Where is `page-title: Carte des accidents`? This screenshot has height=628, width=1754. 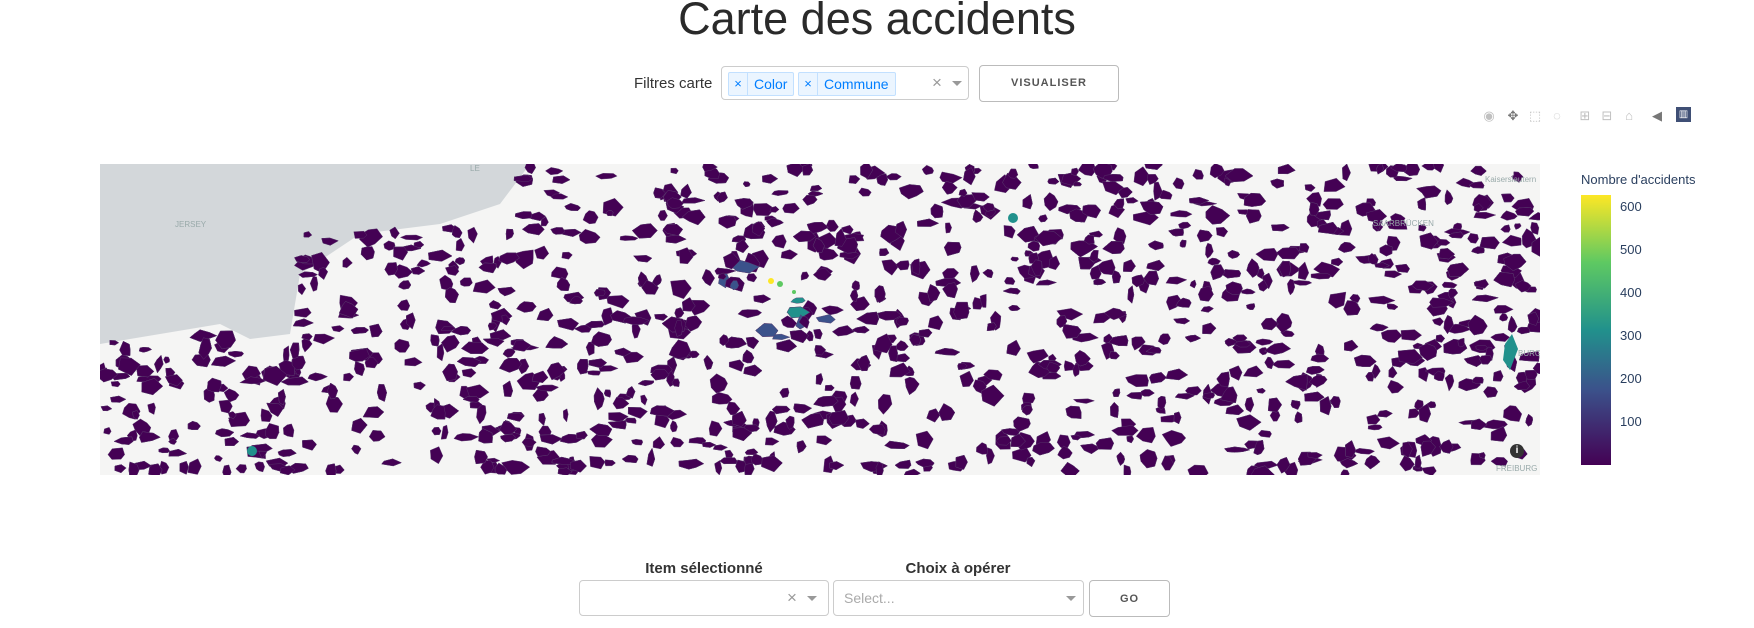
page-title: Carte des accidents is located at coordinates (877, 22).